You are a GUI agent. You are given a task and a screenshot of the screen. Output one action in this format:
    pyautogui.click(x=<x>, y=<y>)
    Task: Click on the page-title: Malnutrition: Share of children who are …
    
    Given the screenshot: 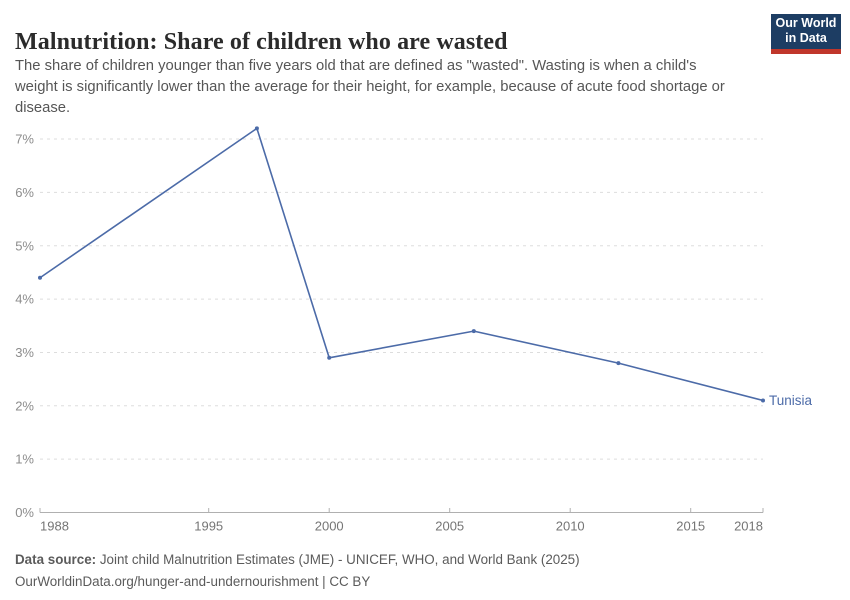 What is the action you would take?
    pyautogui.click(x=261, y=42)
    